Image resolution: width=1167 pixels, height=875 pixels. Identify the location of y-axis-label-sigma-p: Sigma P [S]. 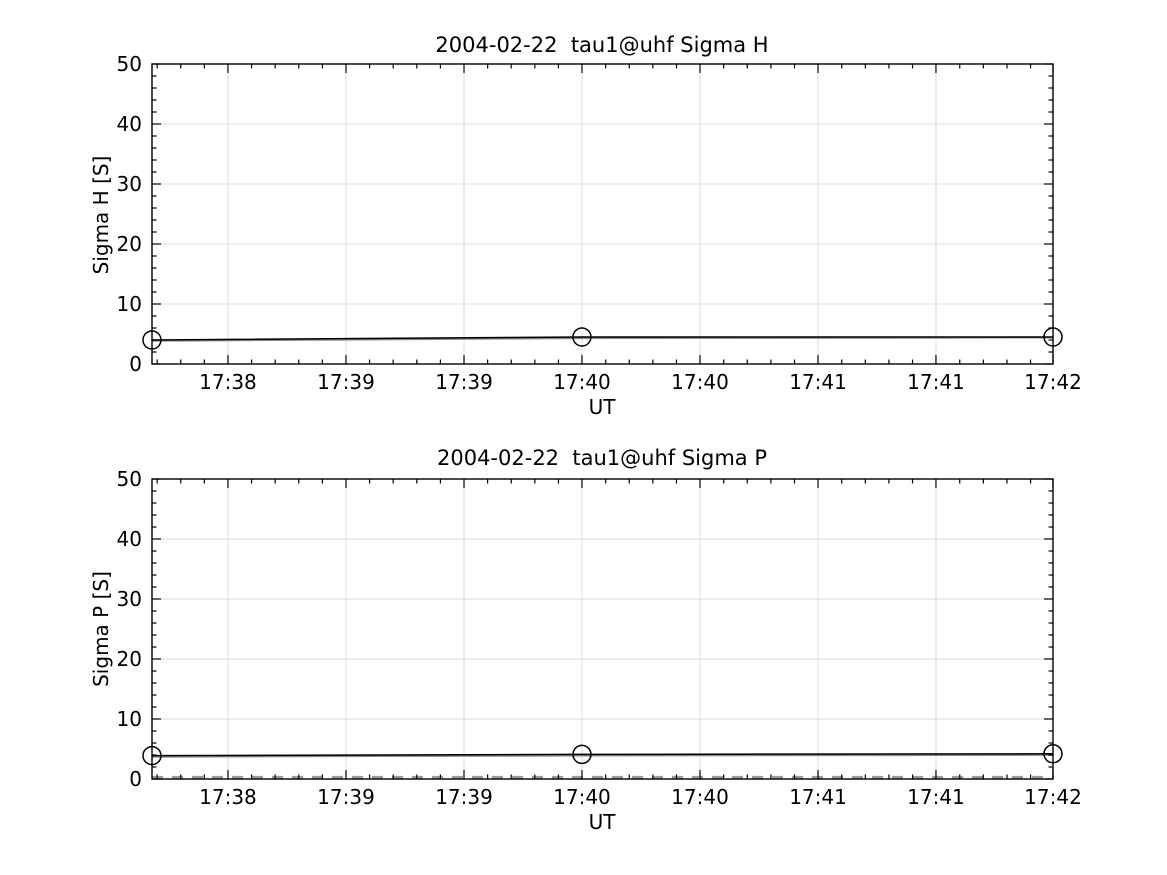
(101, 629).